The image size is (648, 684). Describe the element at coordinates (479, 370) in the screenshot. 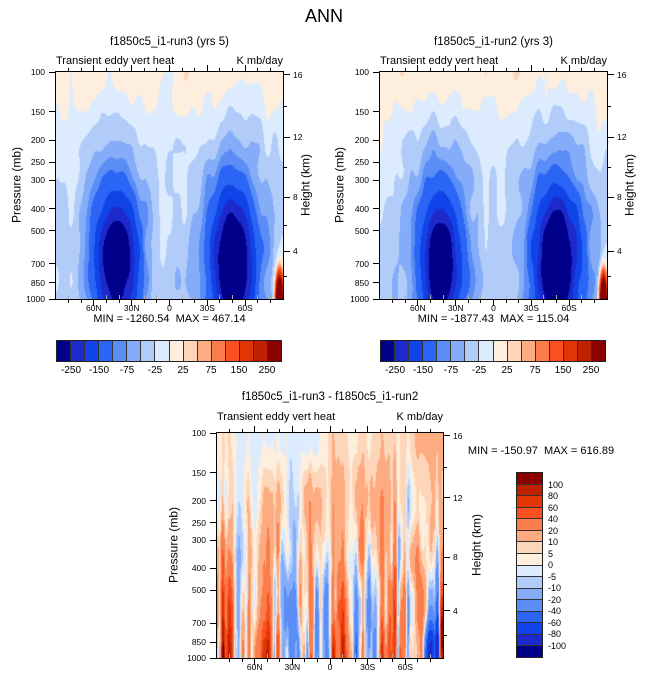

I see `colorbar-tick-label: -25` at that location.